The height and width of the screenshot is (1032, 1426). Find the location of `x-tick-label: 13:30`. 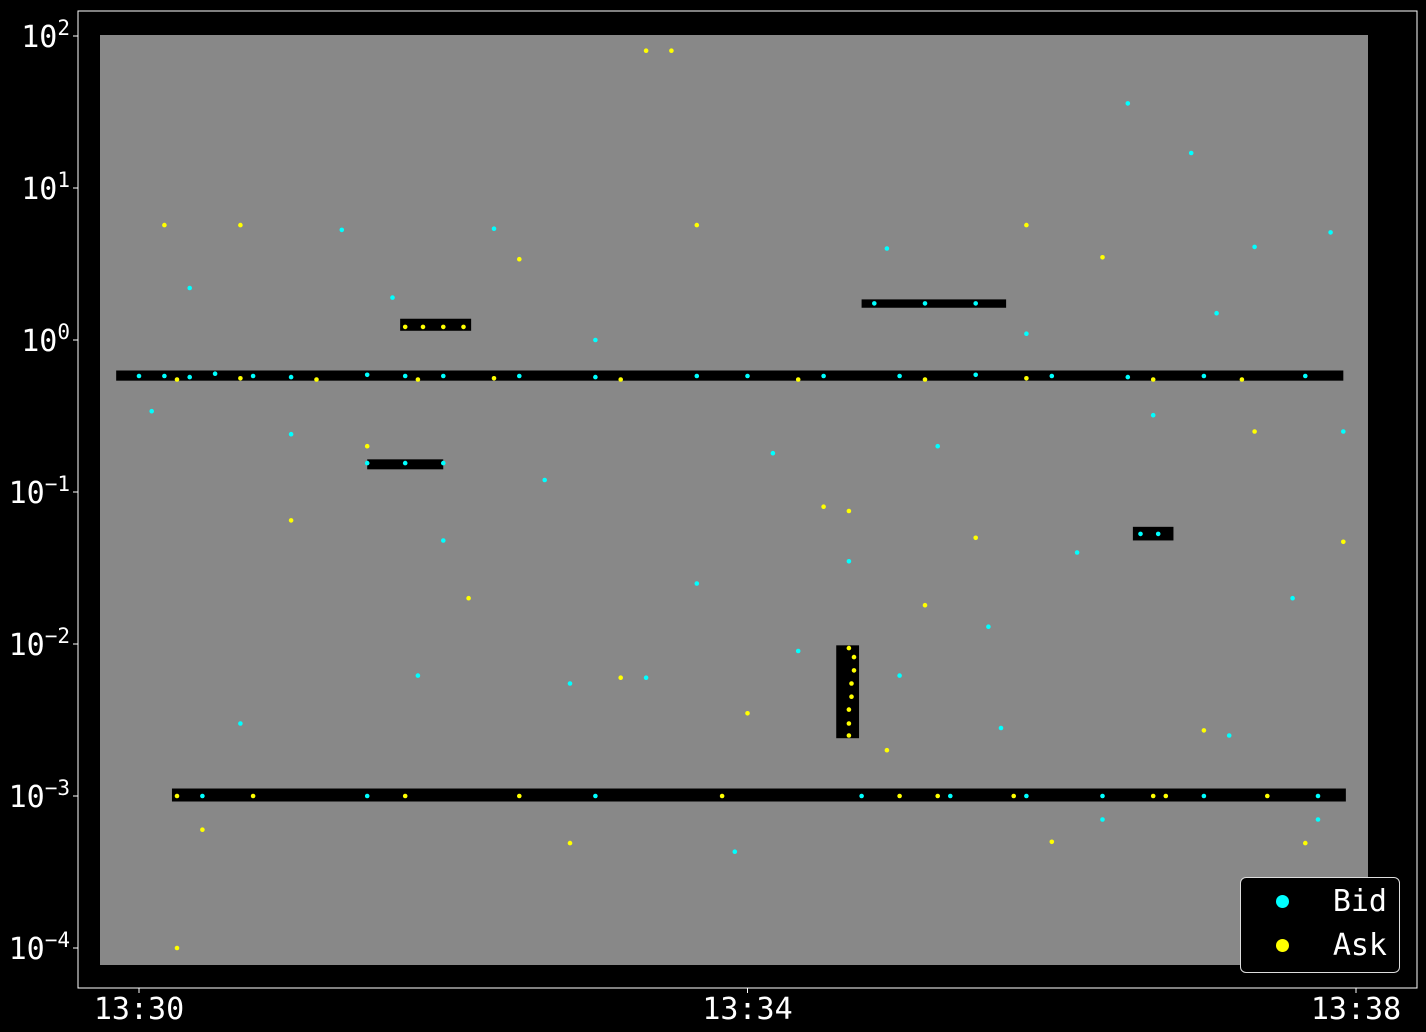

x-tick-label: 13:30 is located at coordinates (139, 1009).